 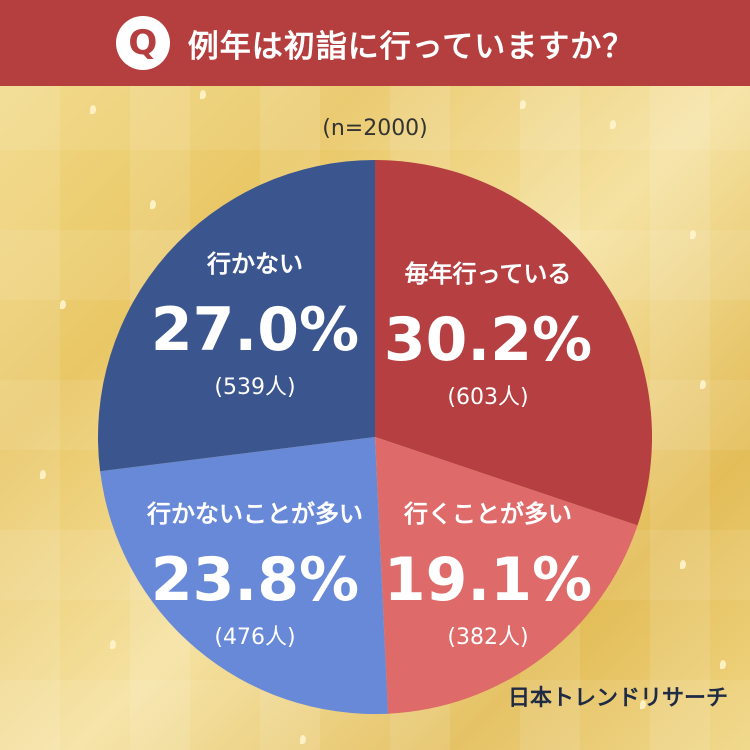 What do you see at coordinates (488, 274) in the screenshot?
I see `slice-label: 毎年行っている` at bounding box center [488, 274].